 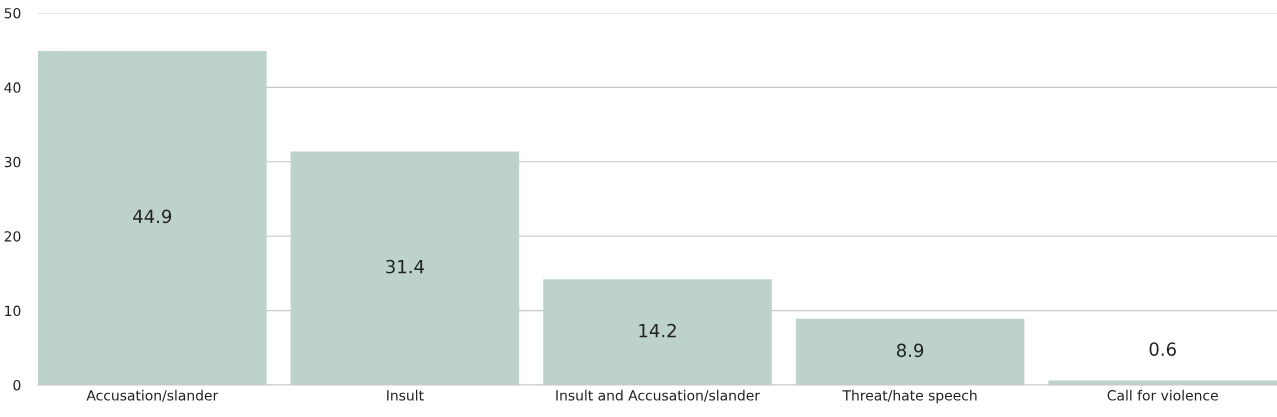 What do you see at coordinates (12, 13) in the screenshot?
I see `y-tick-label: 50` at bounding box center [12, 13].